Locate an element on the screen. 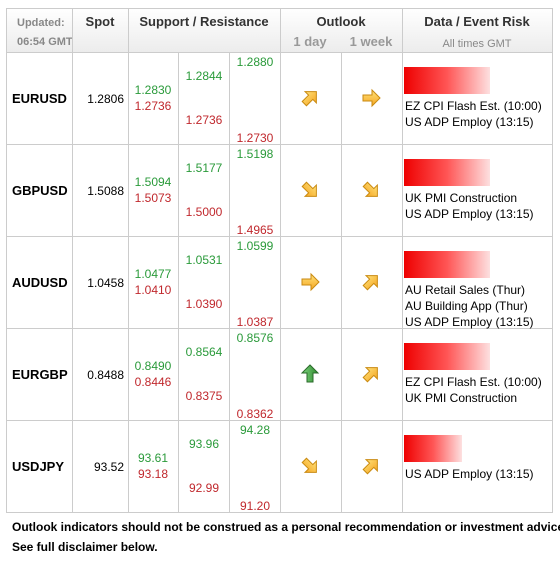  support: 1.5073 is located at coordinates (153, 198).